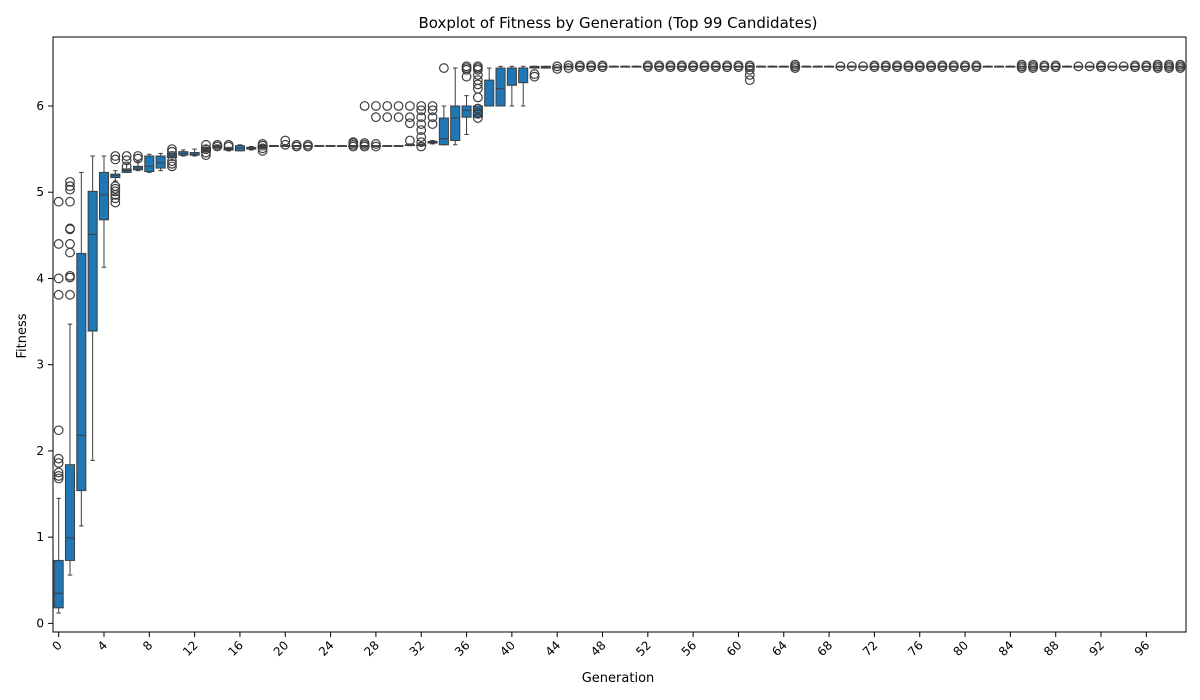 Image resolution: width=1200 pixels, height=700 pixels. Describe the element at coordinates (40, 278) in the screenshot. I see `y-tick-label: 4` at that location.